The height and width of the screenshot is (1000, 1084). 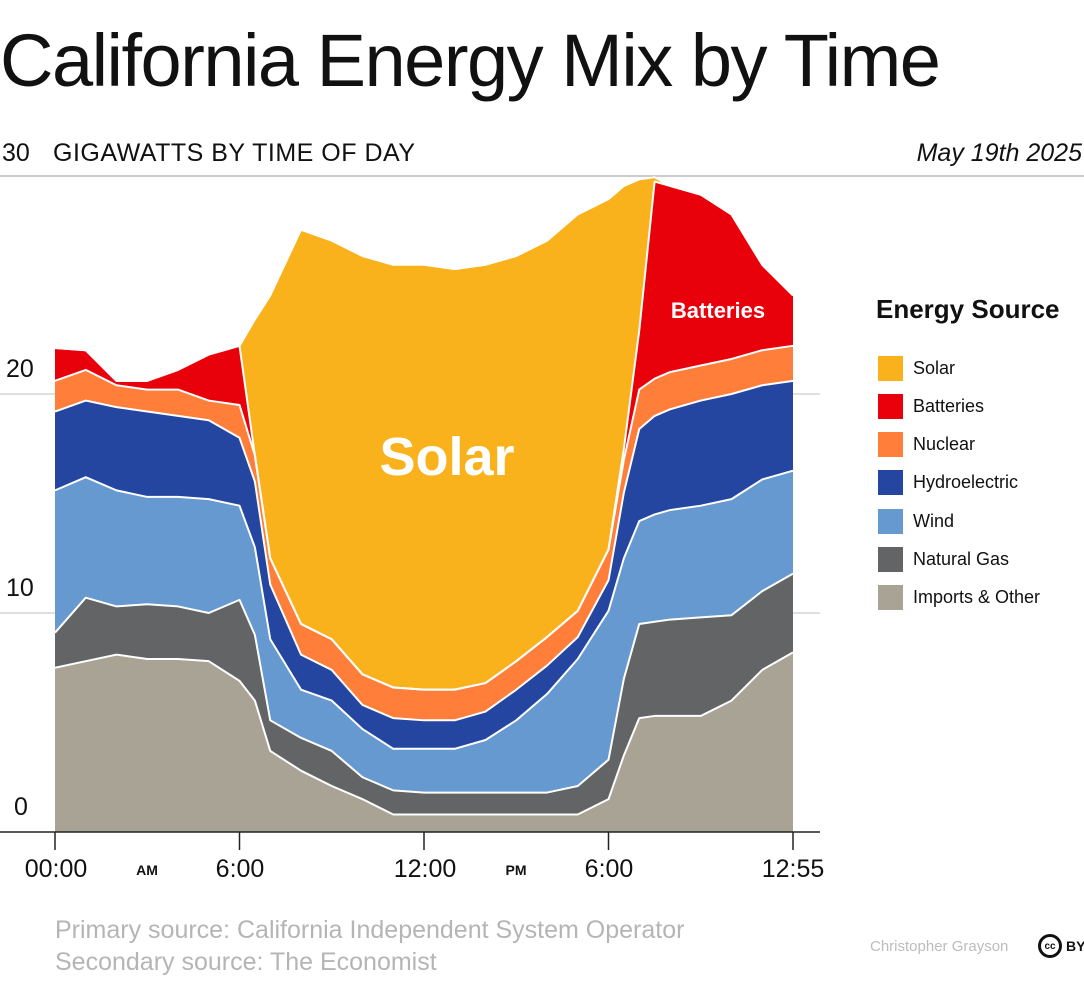 I want to click on creative-commons-icon: cc BY, so click(x=1061, y=946).